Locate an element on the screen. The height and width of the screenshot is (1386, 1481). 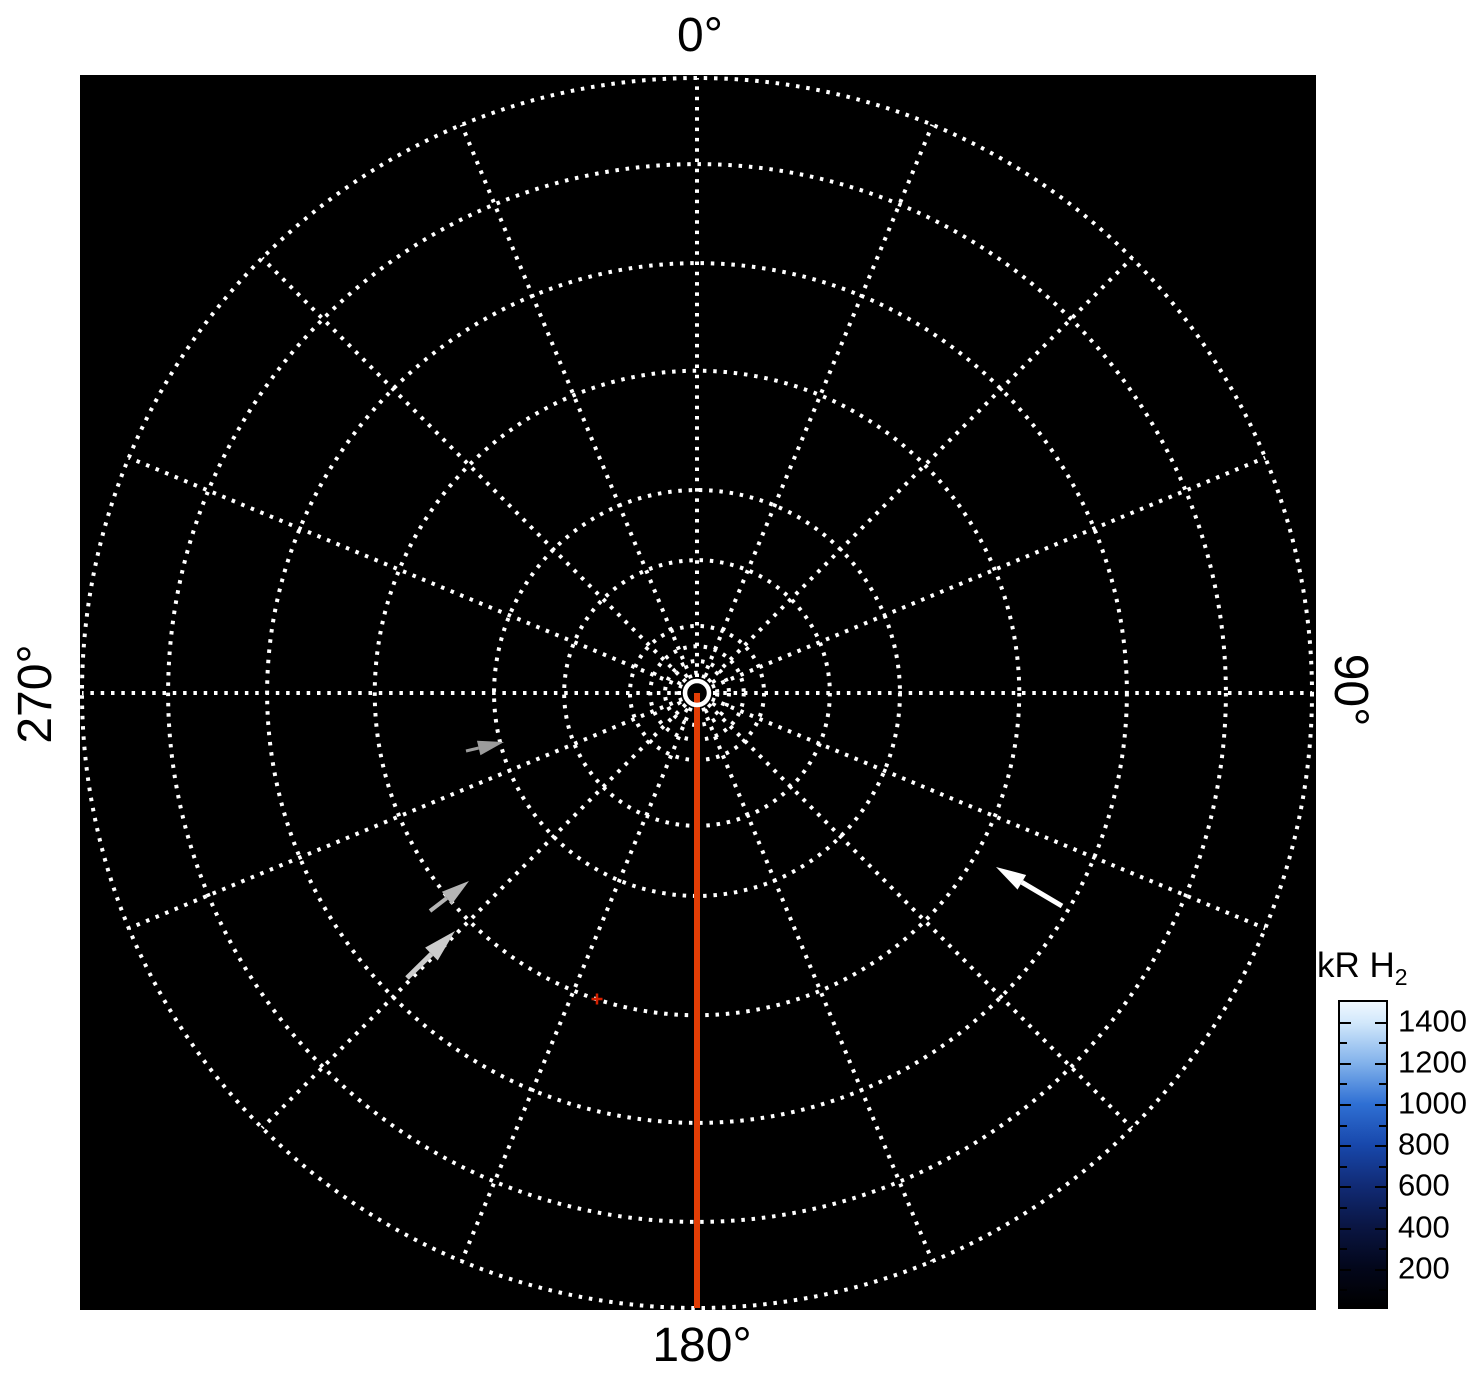
colorbar is located at coordinates (1363, 1154).